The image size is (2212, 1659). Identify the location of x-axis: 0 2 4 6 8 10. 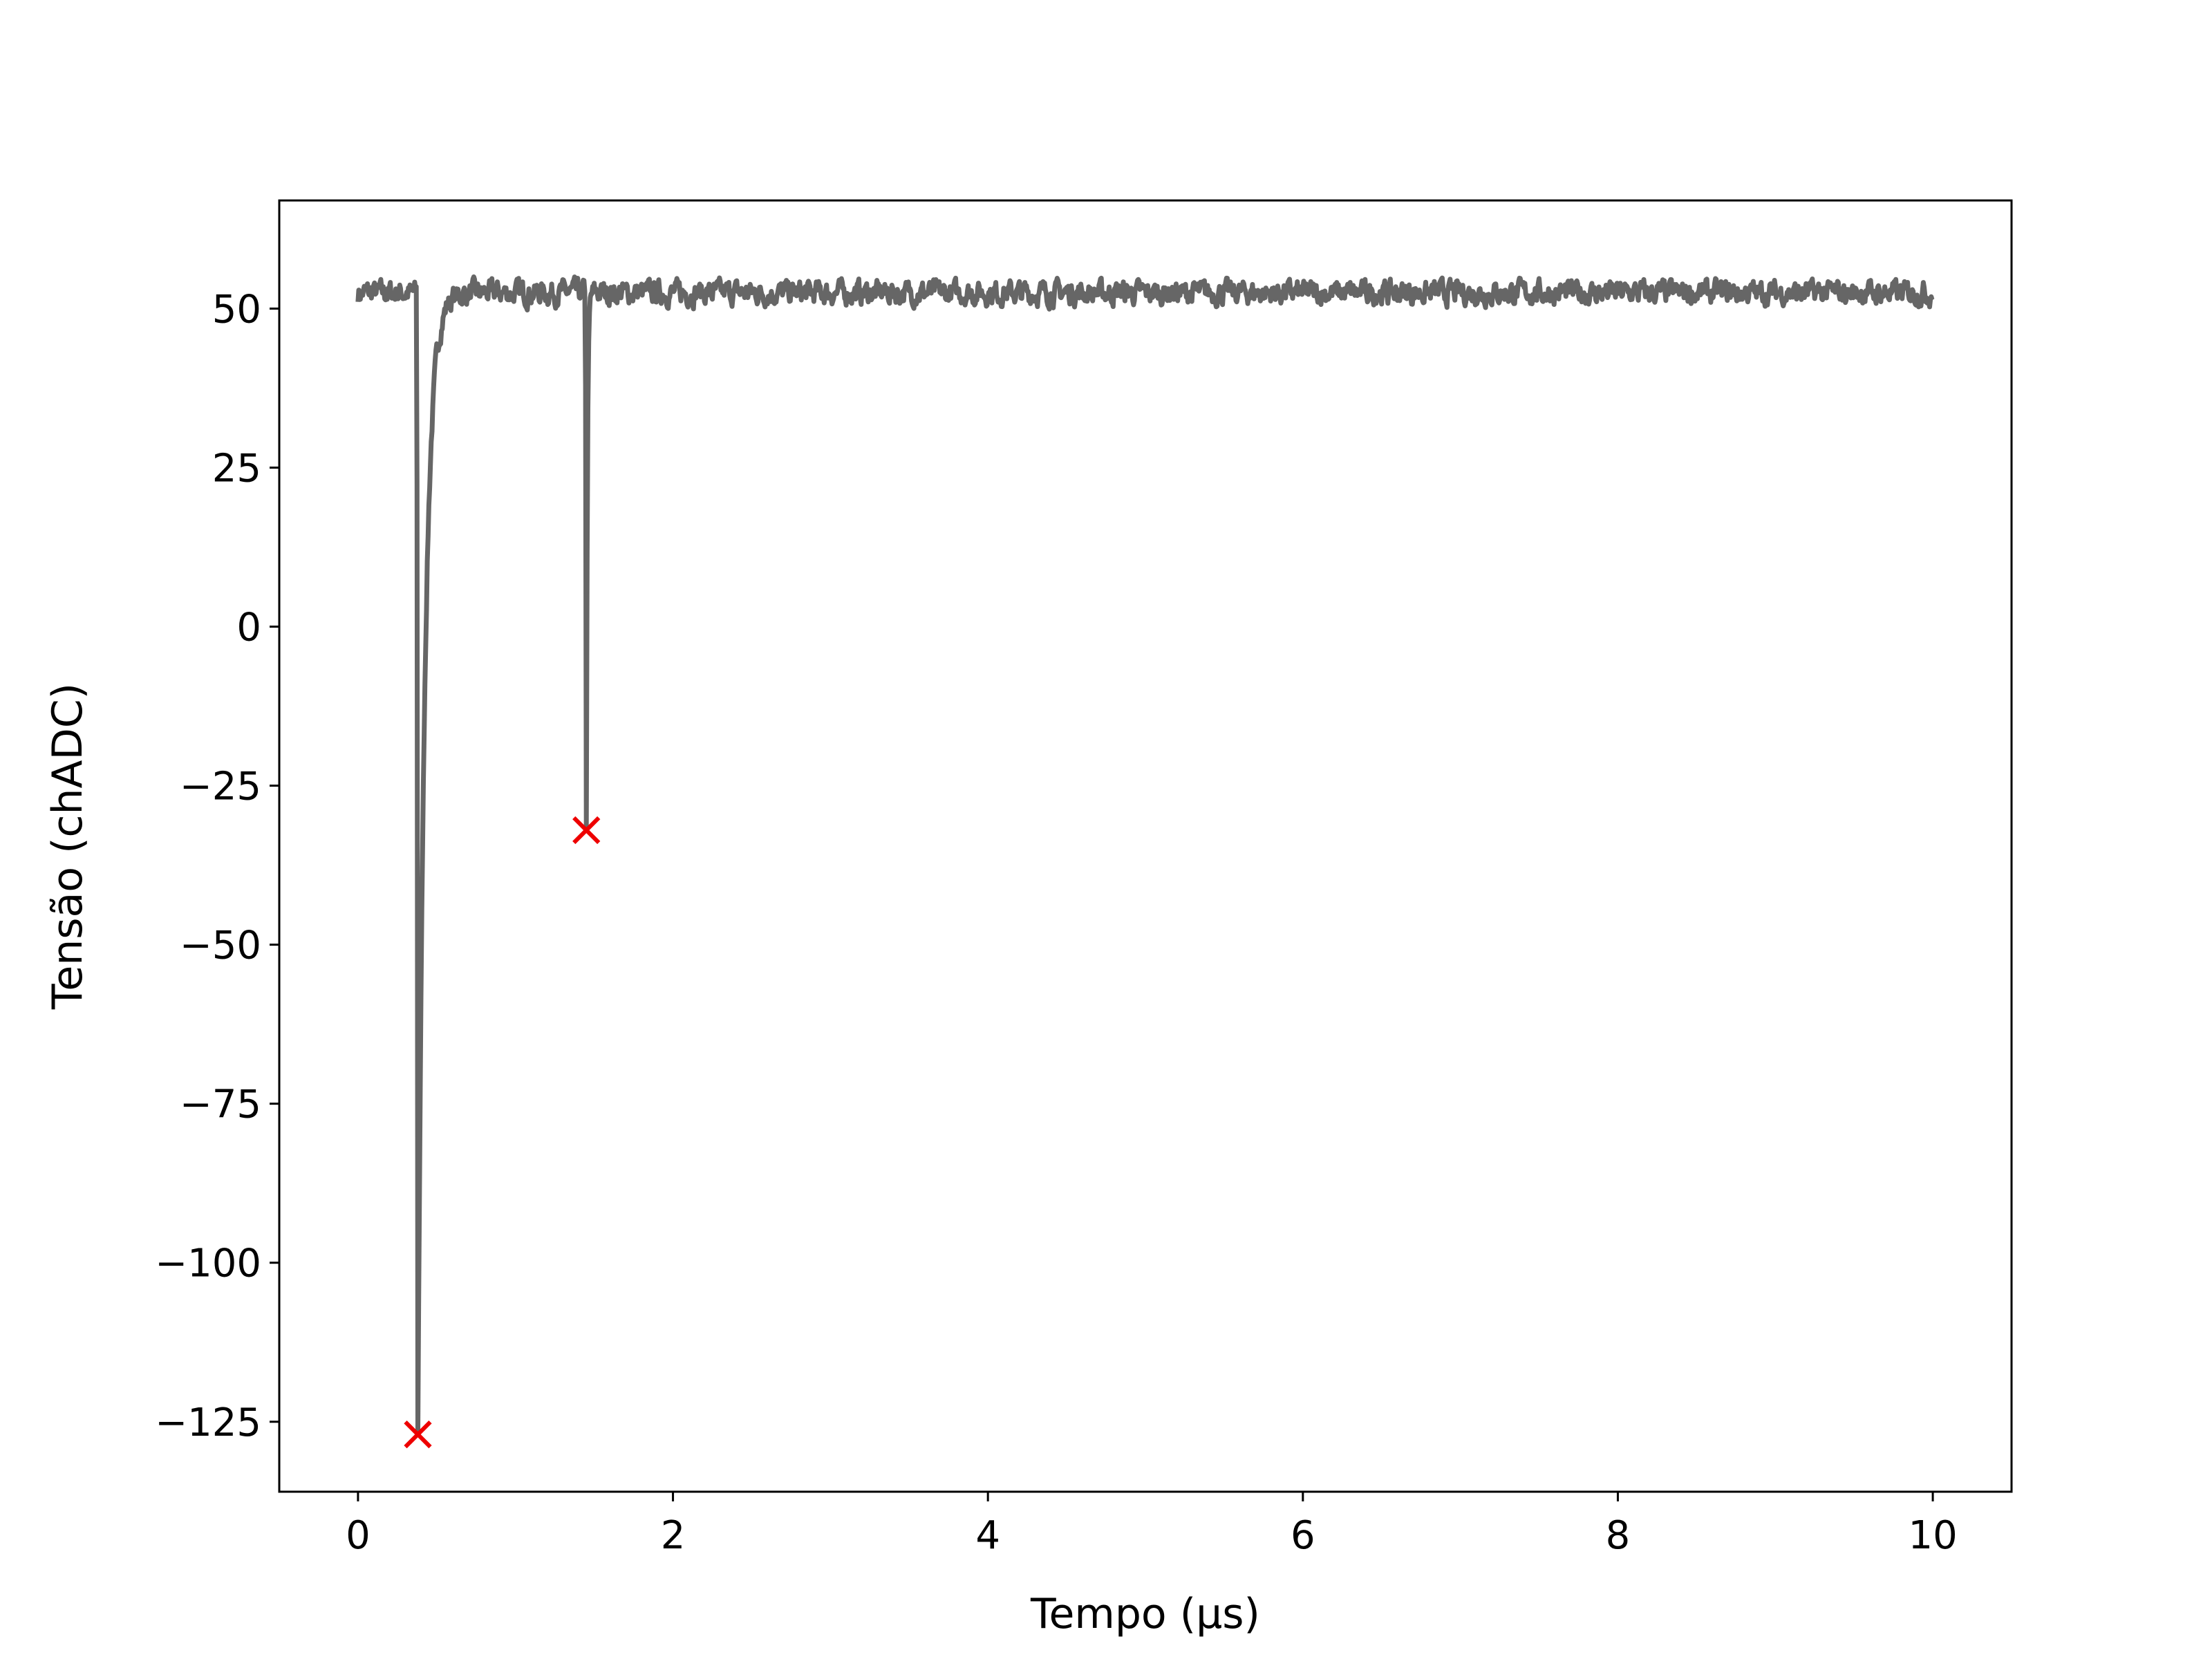
(1152, 1525).